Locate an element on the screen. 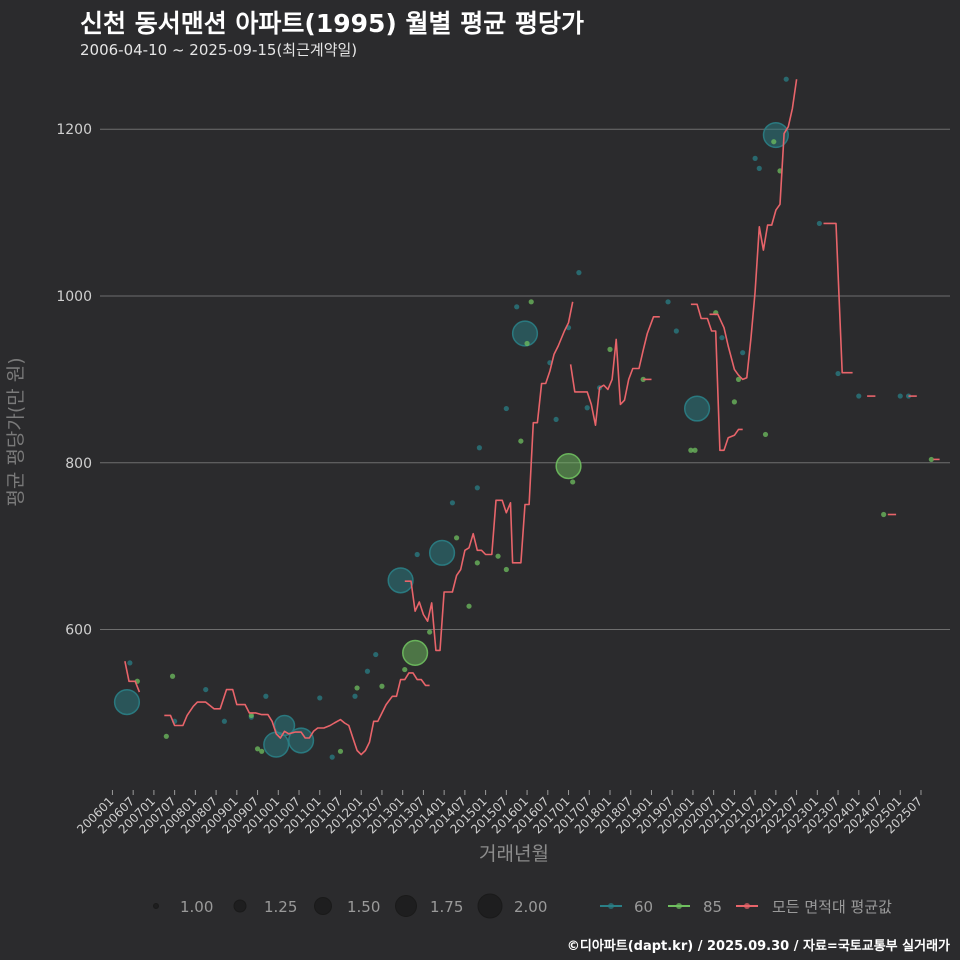  size-legend-label: 1.75 is located at coordinates (446, 907).